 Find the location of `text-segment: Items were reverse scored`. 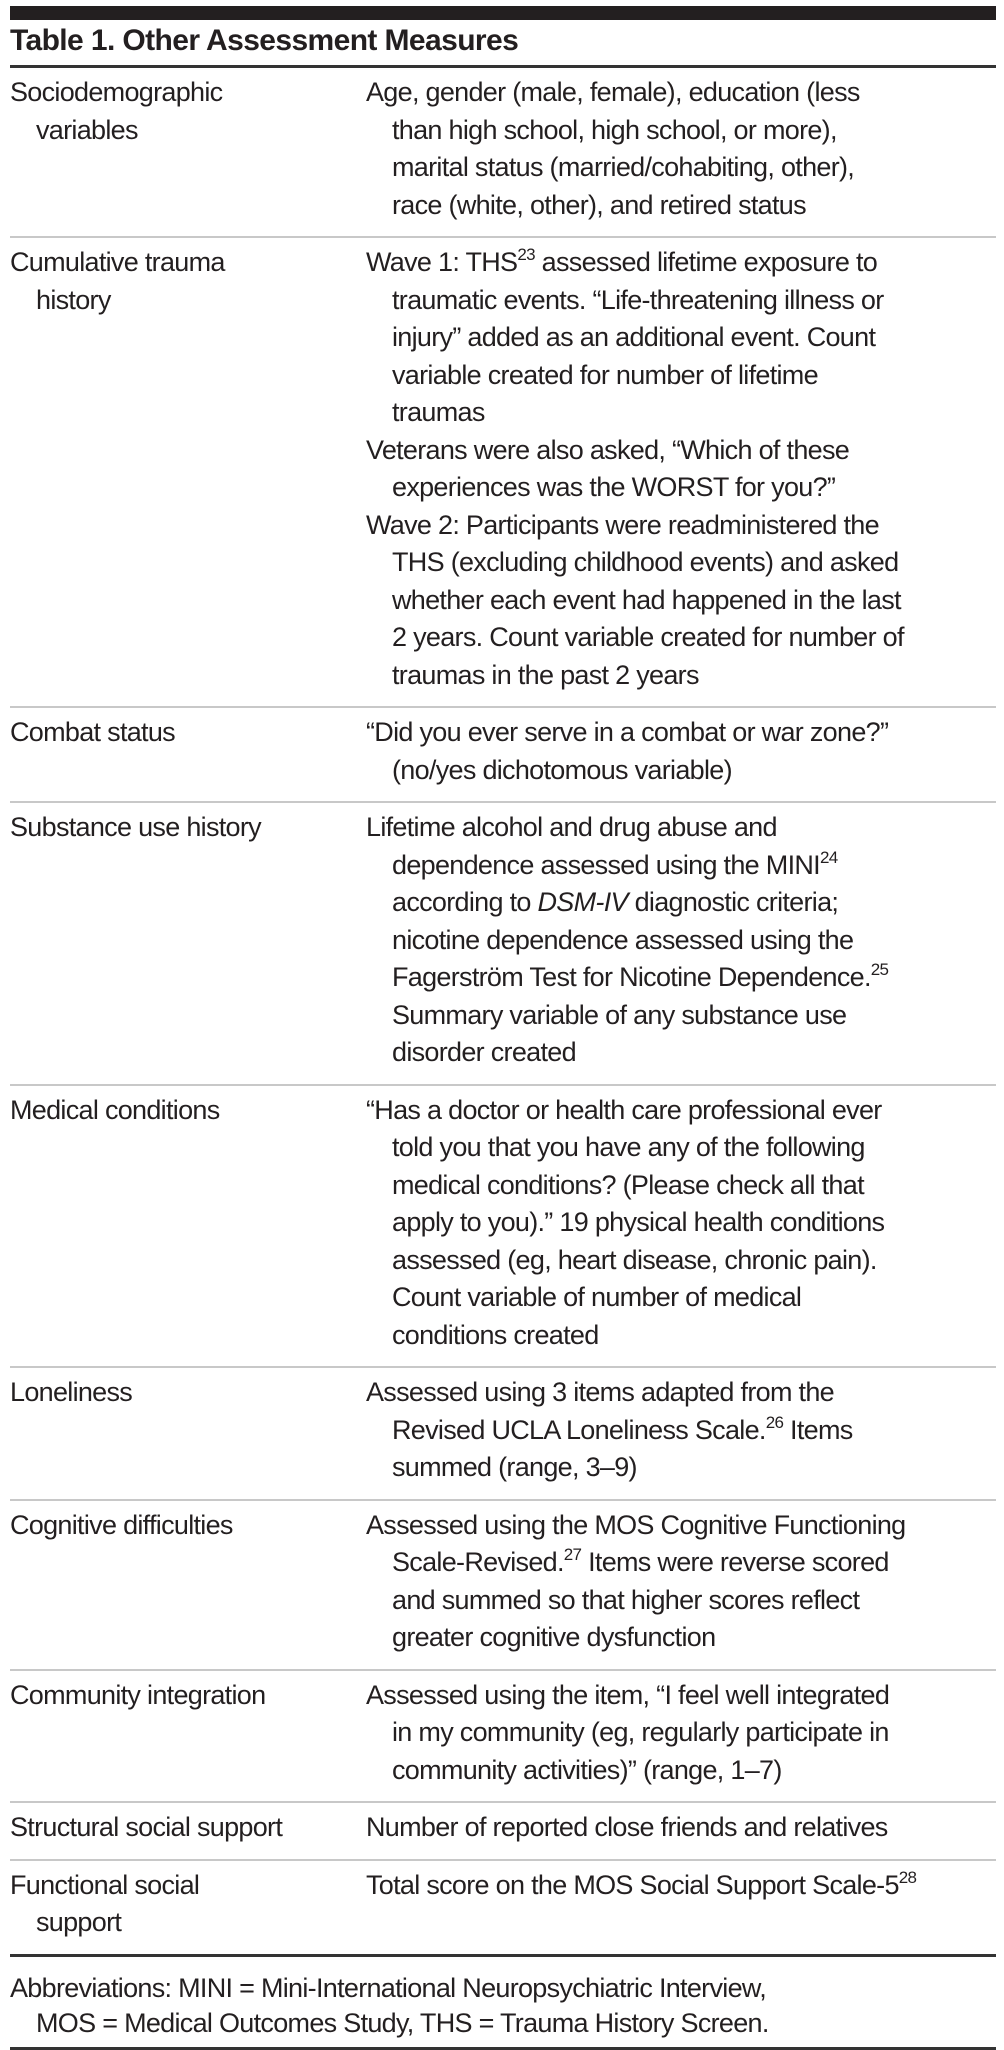

text-segment: Items were reverse scored is located at coordinates (735, 1562).